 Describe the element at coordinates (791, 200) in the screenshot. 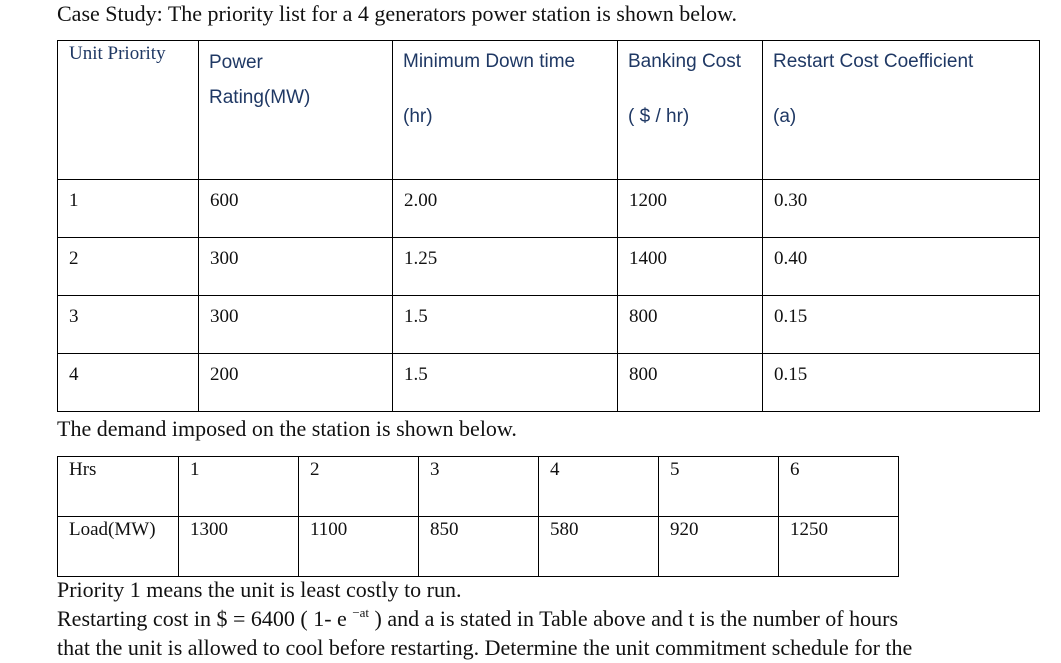

I see `coef-value: 0.30` at that location.